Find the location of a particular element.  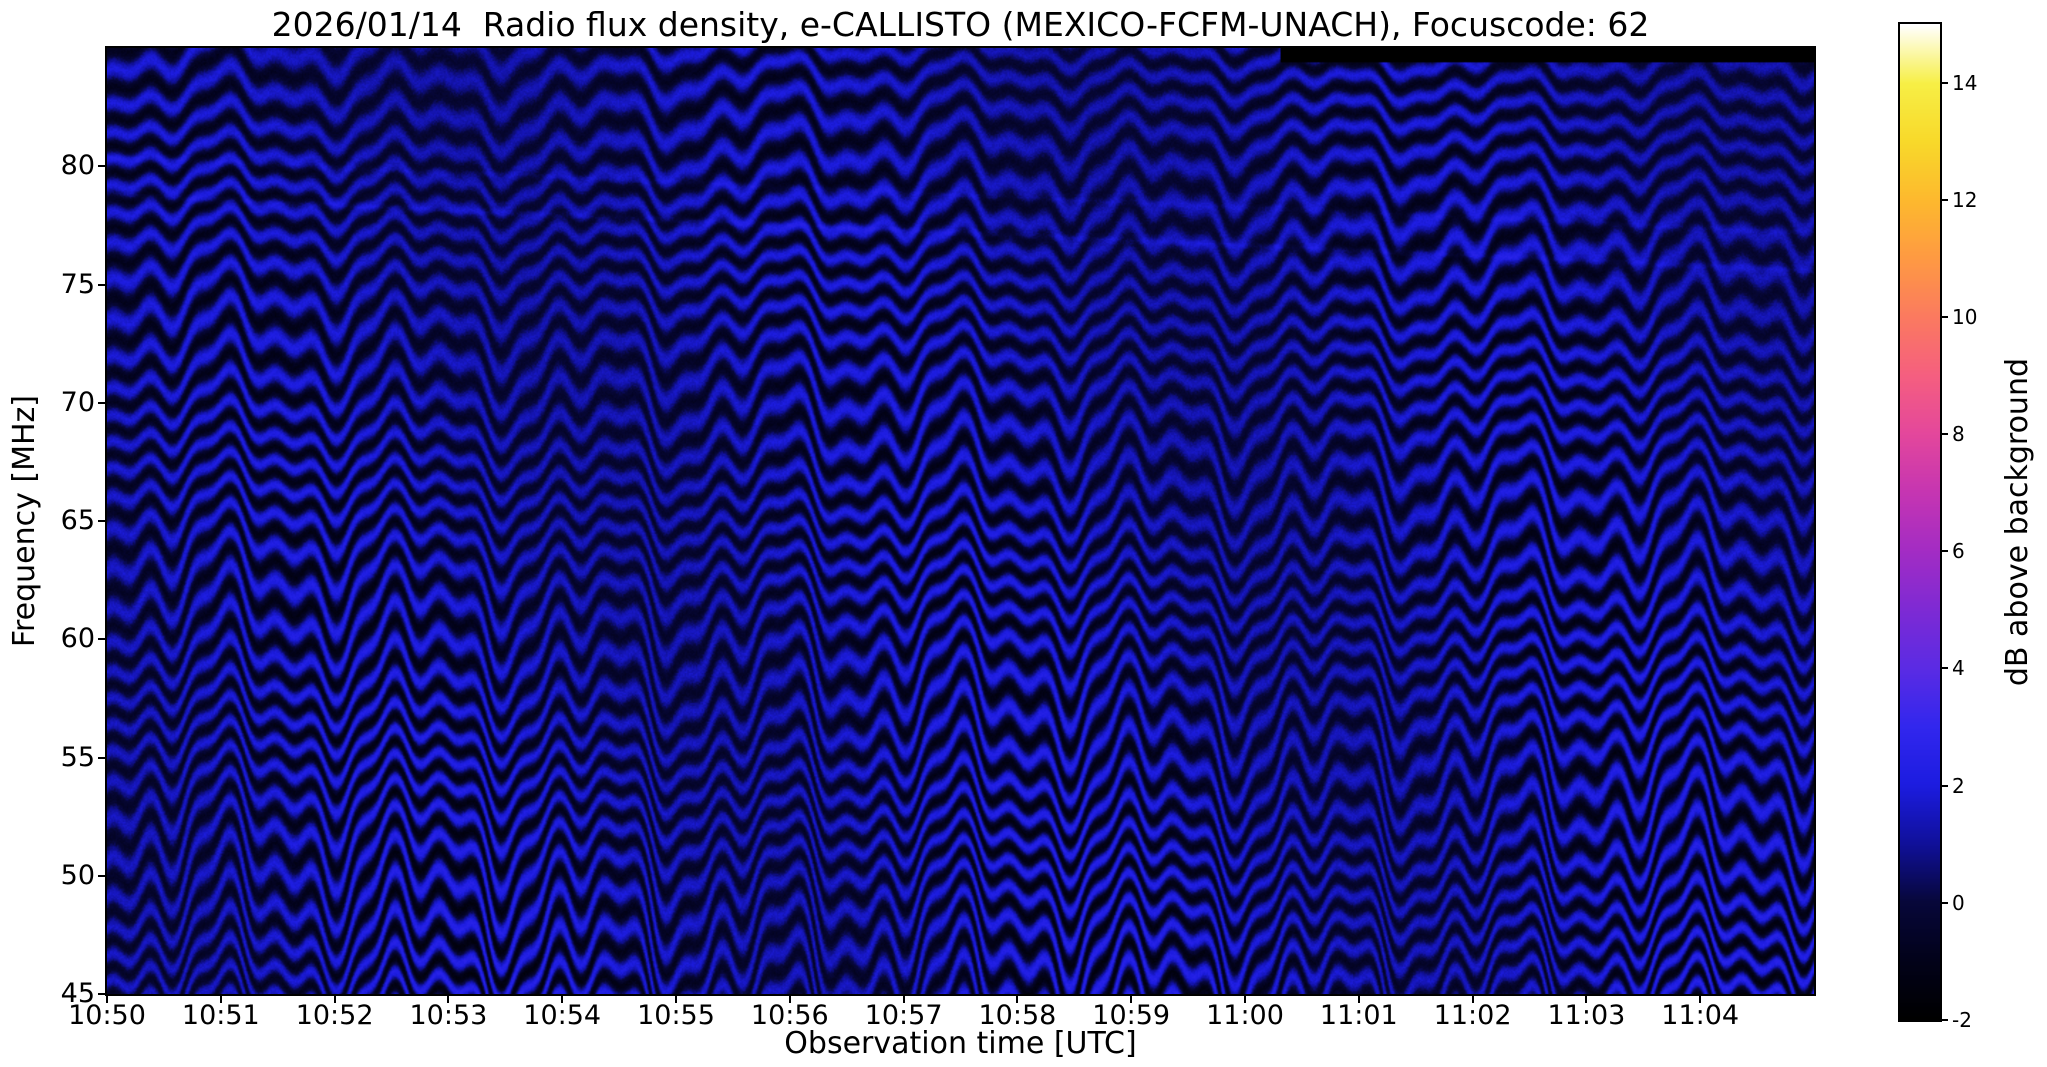

colorbar-tick-label: 6 is located at coordinates (1958, 551).